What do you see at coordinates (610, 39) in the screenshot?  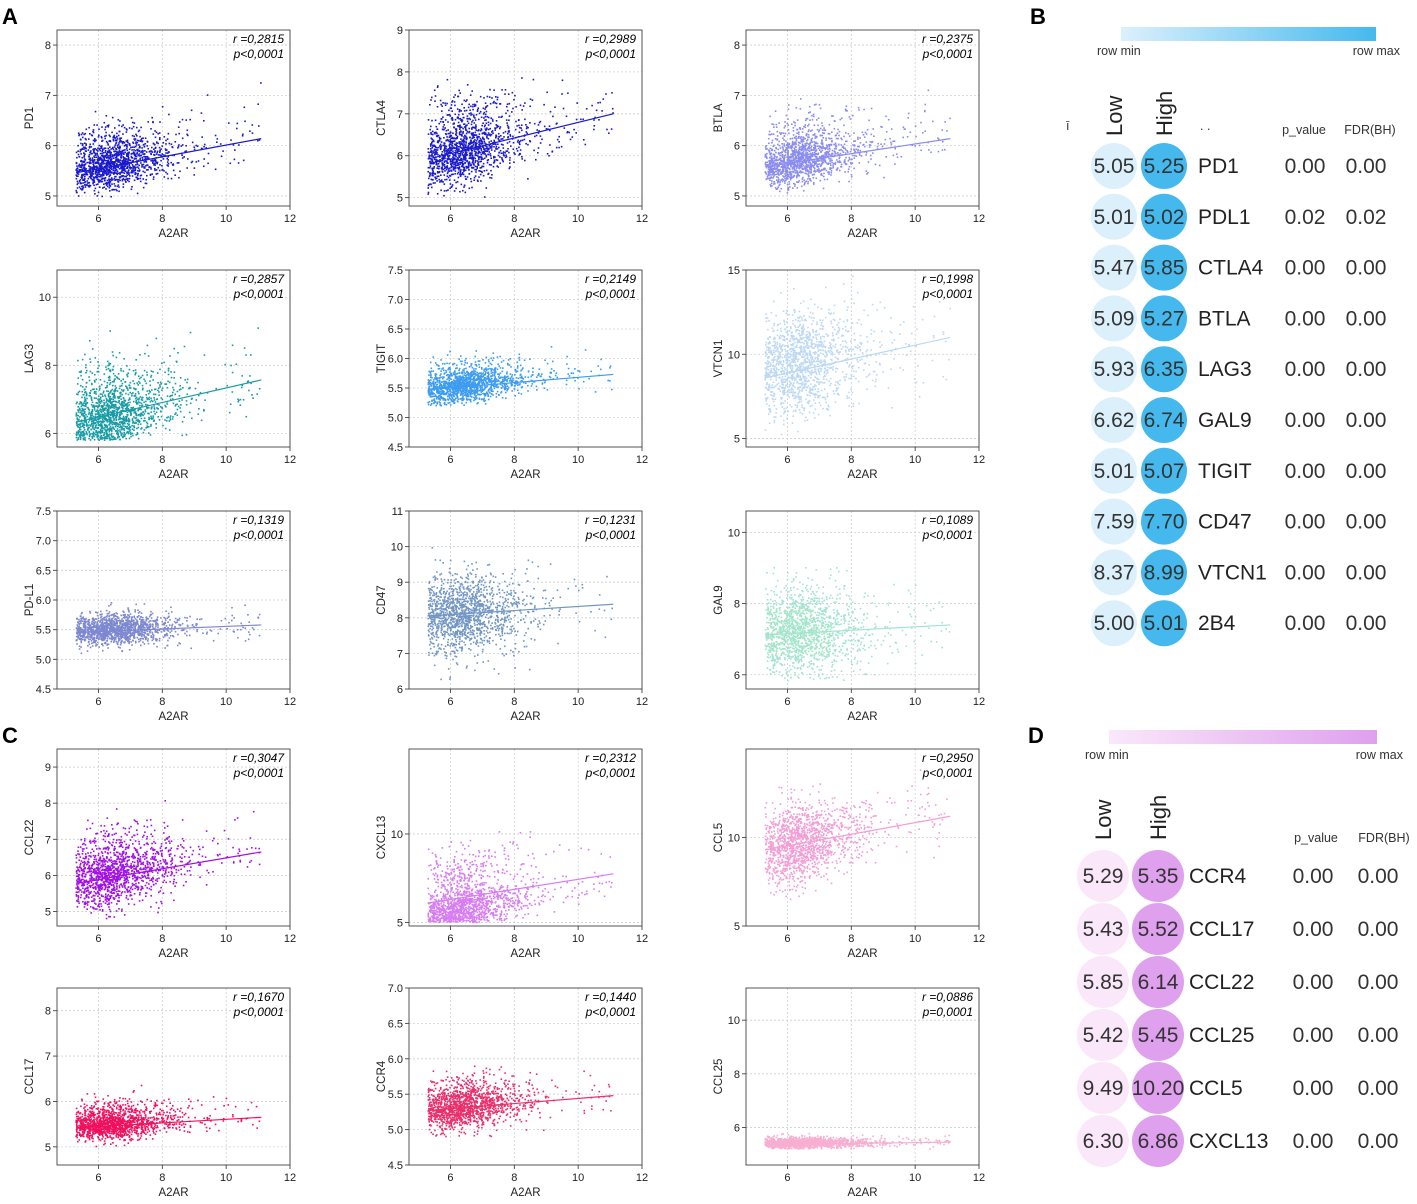 I see `correlation-r: r =0,2989` at bounding box center [610, 39].